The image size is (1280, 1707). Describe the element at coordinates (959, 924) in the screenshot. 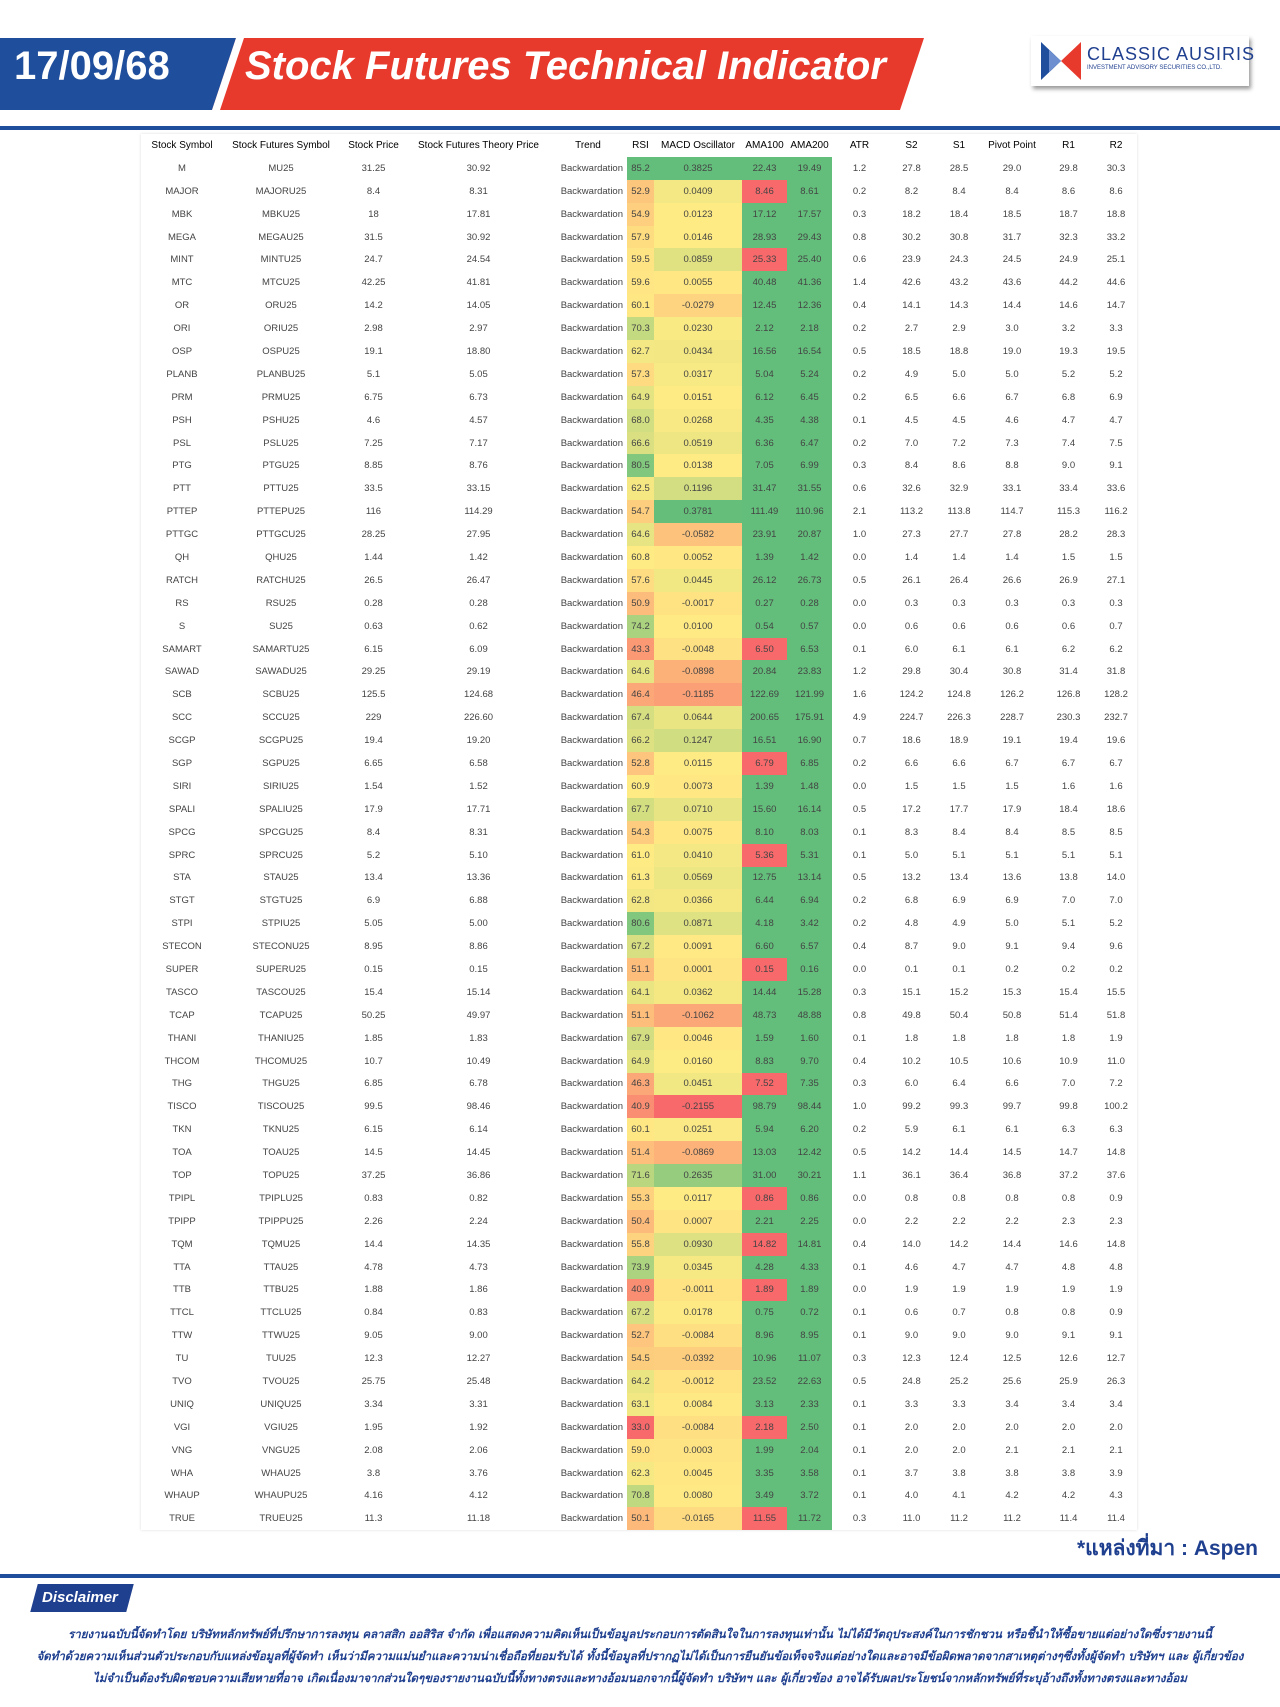

I see `cell: 4.9` at that location.